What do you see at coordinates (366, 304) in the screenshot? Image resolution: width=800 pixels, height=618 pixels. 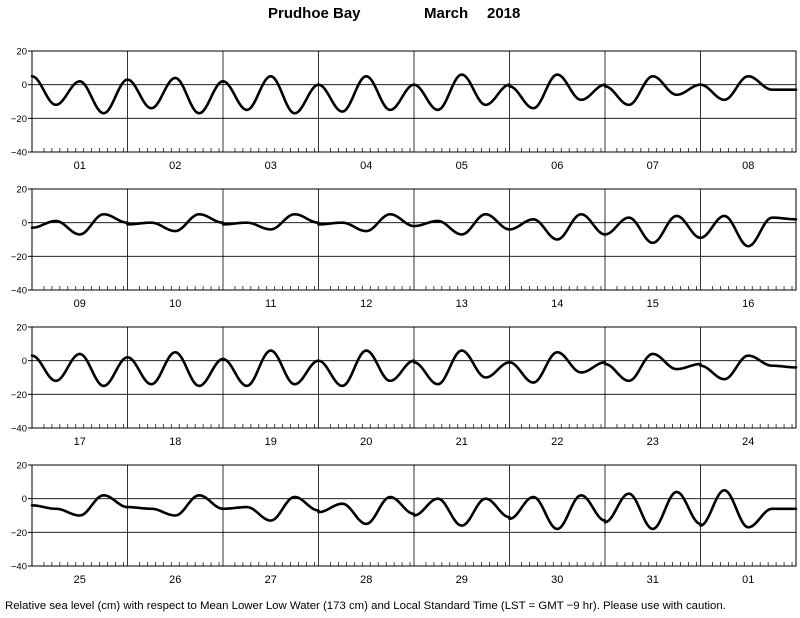 I see `day-label: 12` at bounding box center [366, 304].